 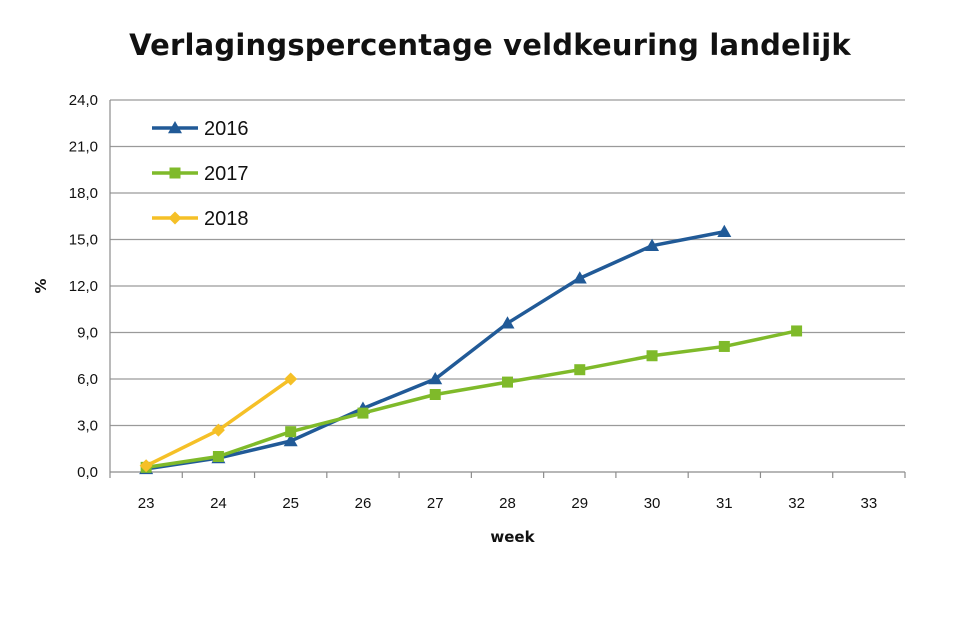 What do you see at coordinates (869, 503) in the screenshot?
I see `x-tick-label: 33` at bounding box center [869, 503].